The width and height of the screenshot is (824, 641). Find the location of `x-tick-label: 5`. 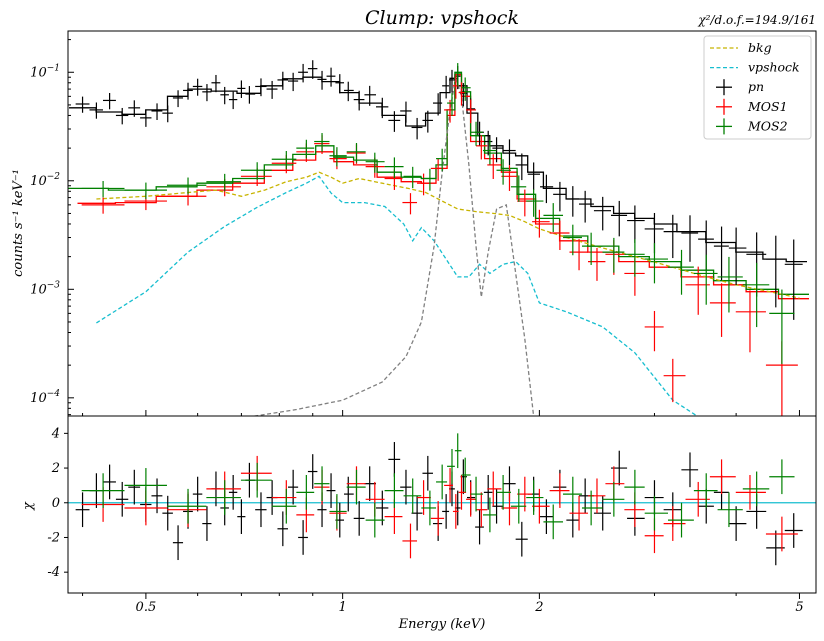

x-tick-label: 5 is located at coordinates (799, 607).